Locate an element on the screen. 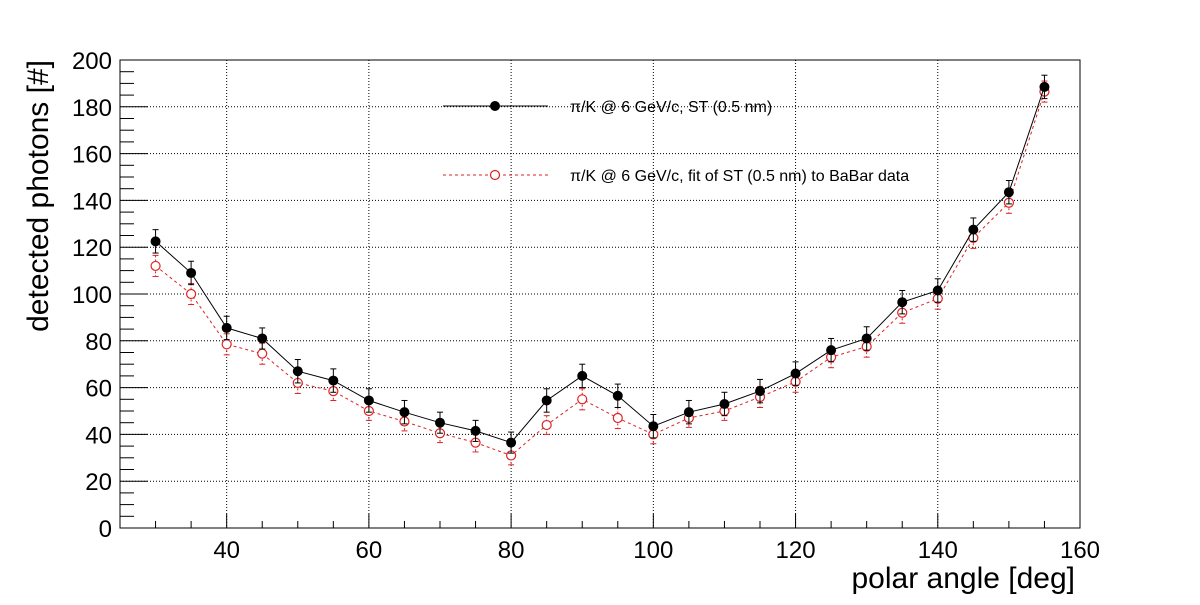 This screenshot has height=605, width=1200. y-tick-label: 80 is located at coordinates (98, 342).